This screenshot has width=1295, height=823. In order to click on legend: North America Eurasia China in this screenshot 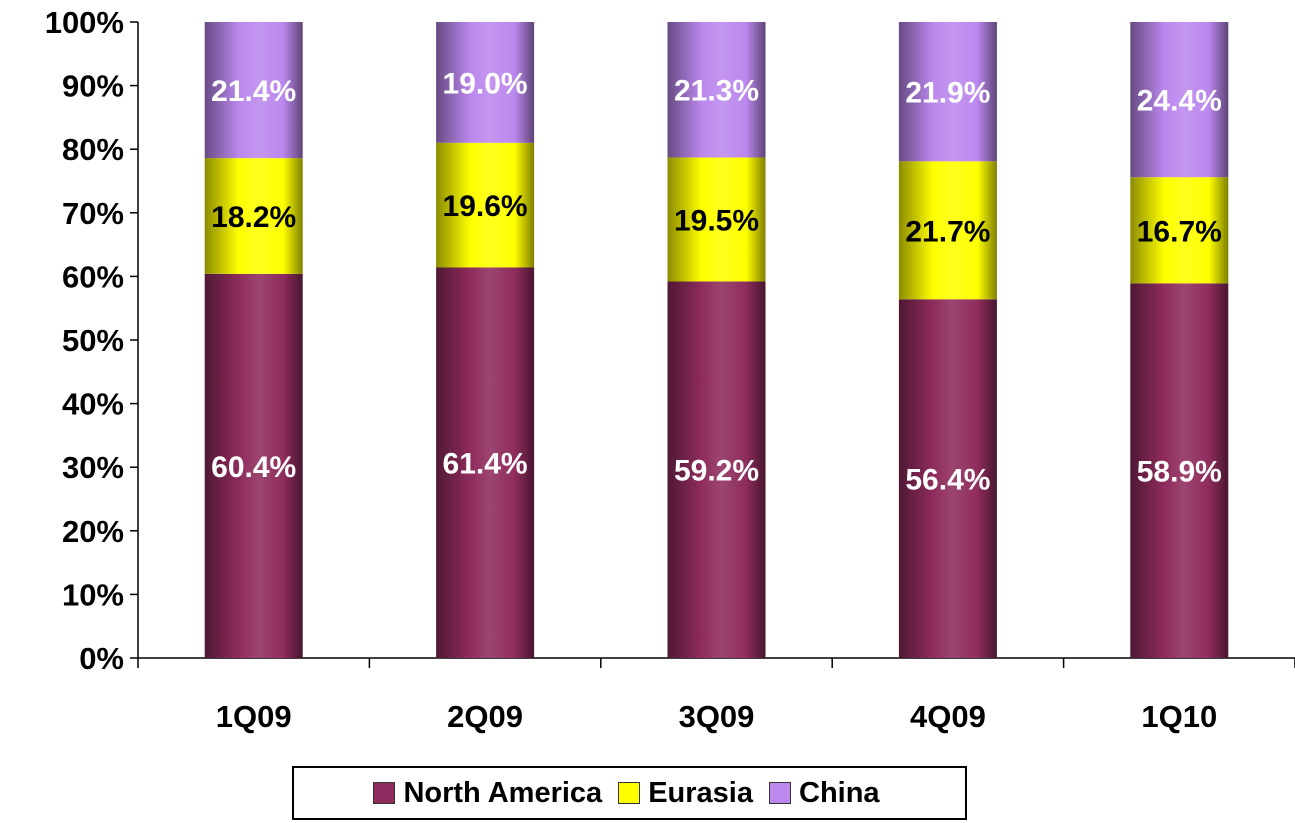, I will do `click(629, 793)`.